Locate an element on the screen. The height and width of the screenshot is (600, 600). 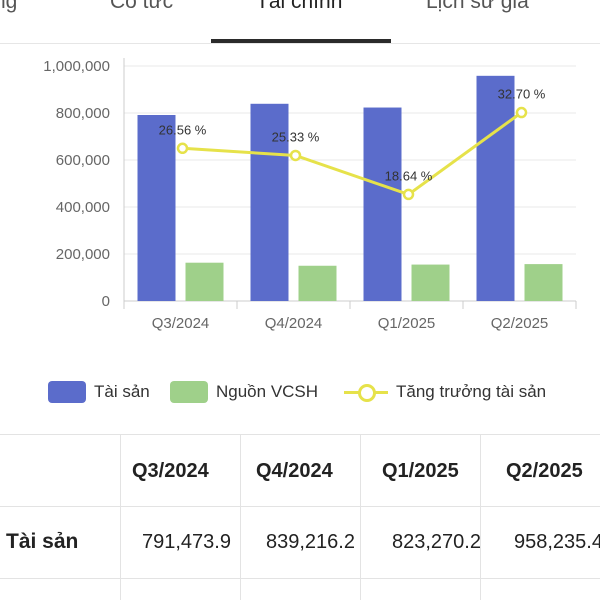
legend-label-assets: Tài sản is located at coordinates (122, 391).